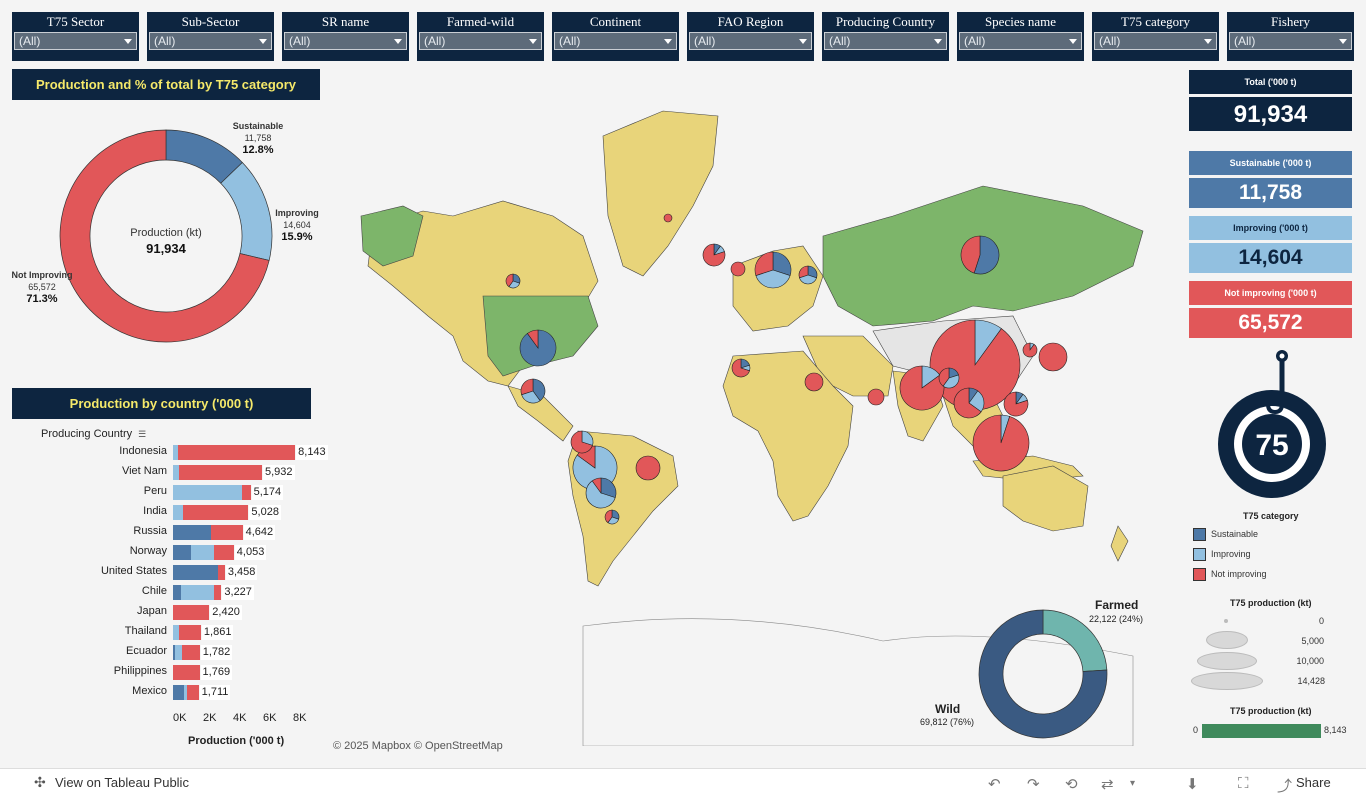 The height and width of the screenshot is (795, 1366). What do you see at coordinates (1033, 784) in the screenshot?
I see `redo-icon: ↷` at bounding box center [1033, 784].